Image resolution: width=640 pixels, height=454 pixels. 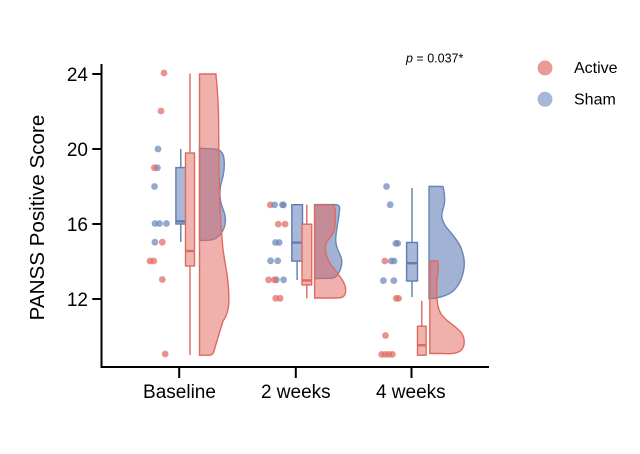 I want to click on svg-text: 12, so click(x=77, y=300).